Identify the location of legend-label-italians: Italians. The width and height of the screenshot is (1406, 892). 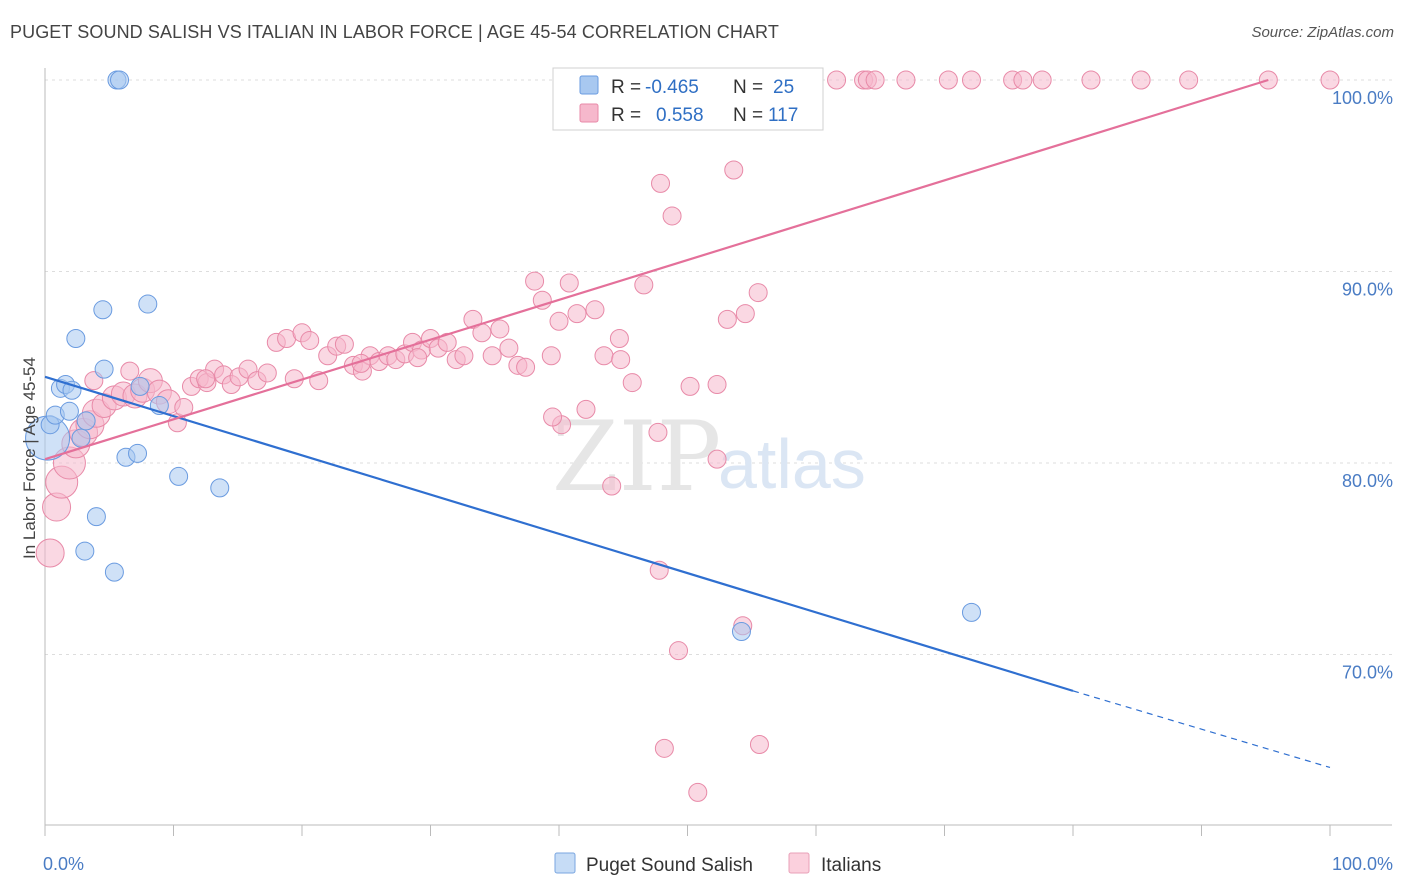
(851, 865).